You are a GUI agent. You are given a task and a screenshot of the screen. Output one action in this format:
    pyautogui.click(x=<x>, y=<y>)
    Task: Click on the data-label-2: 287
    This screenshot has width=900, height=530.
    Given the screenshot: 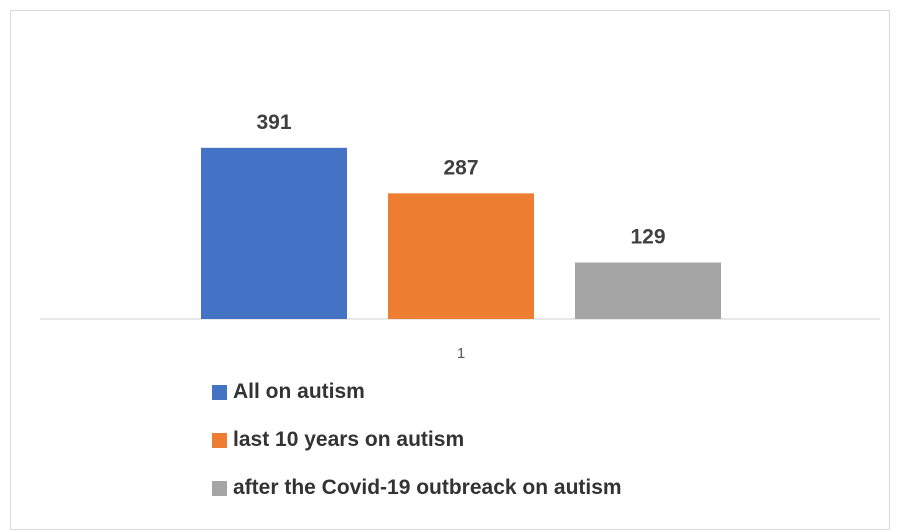 What is the action you would take?
    pyautogui.click(x=460, y=167)
    